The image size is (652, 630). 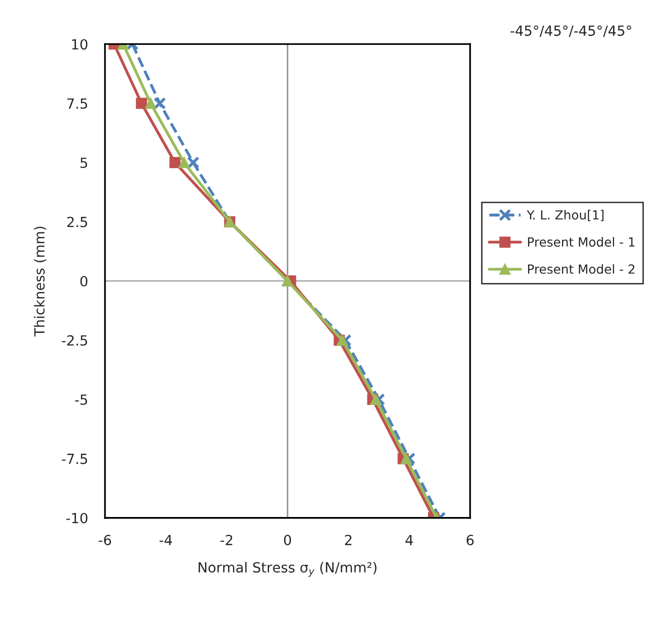 I want to click on x-tick-label: 4, so click(x=409, y=540).